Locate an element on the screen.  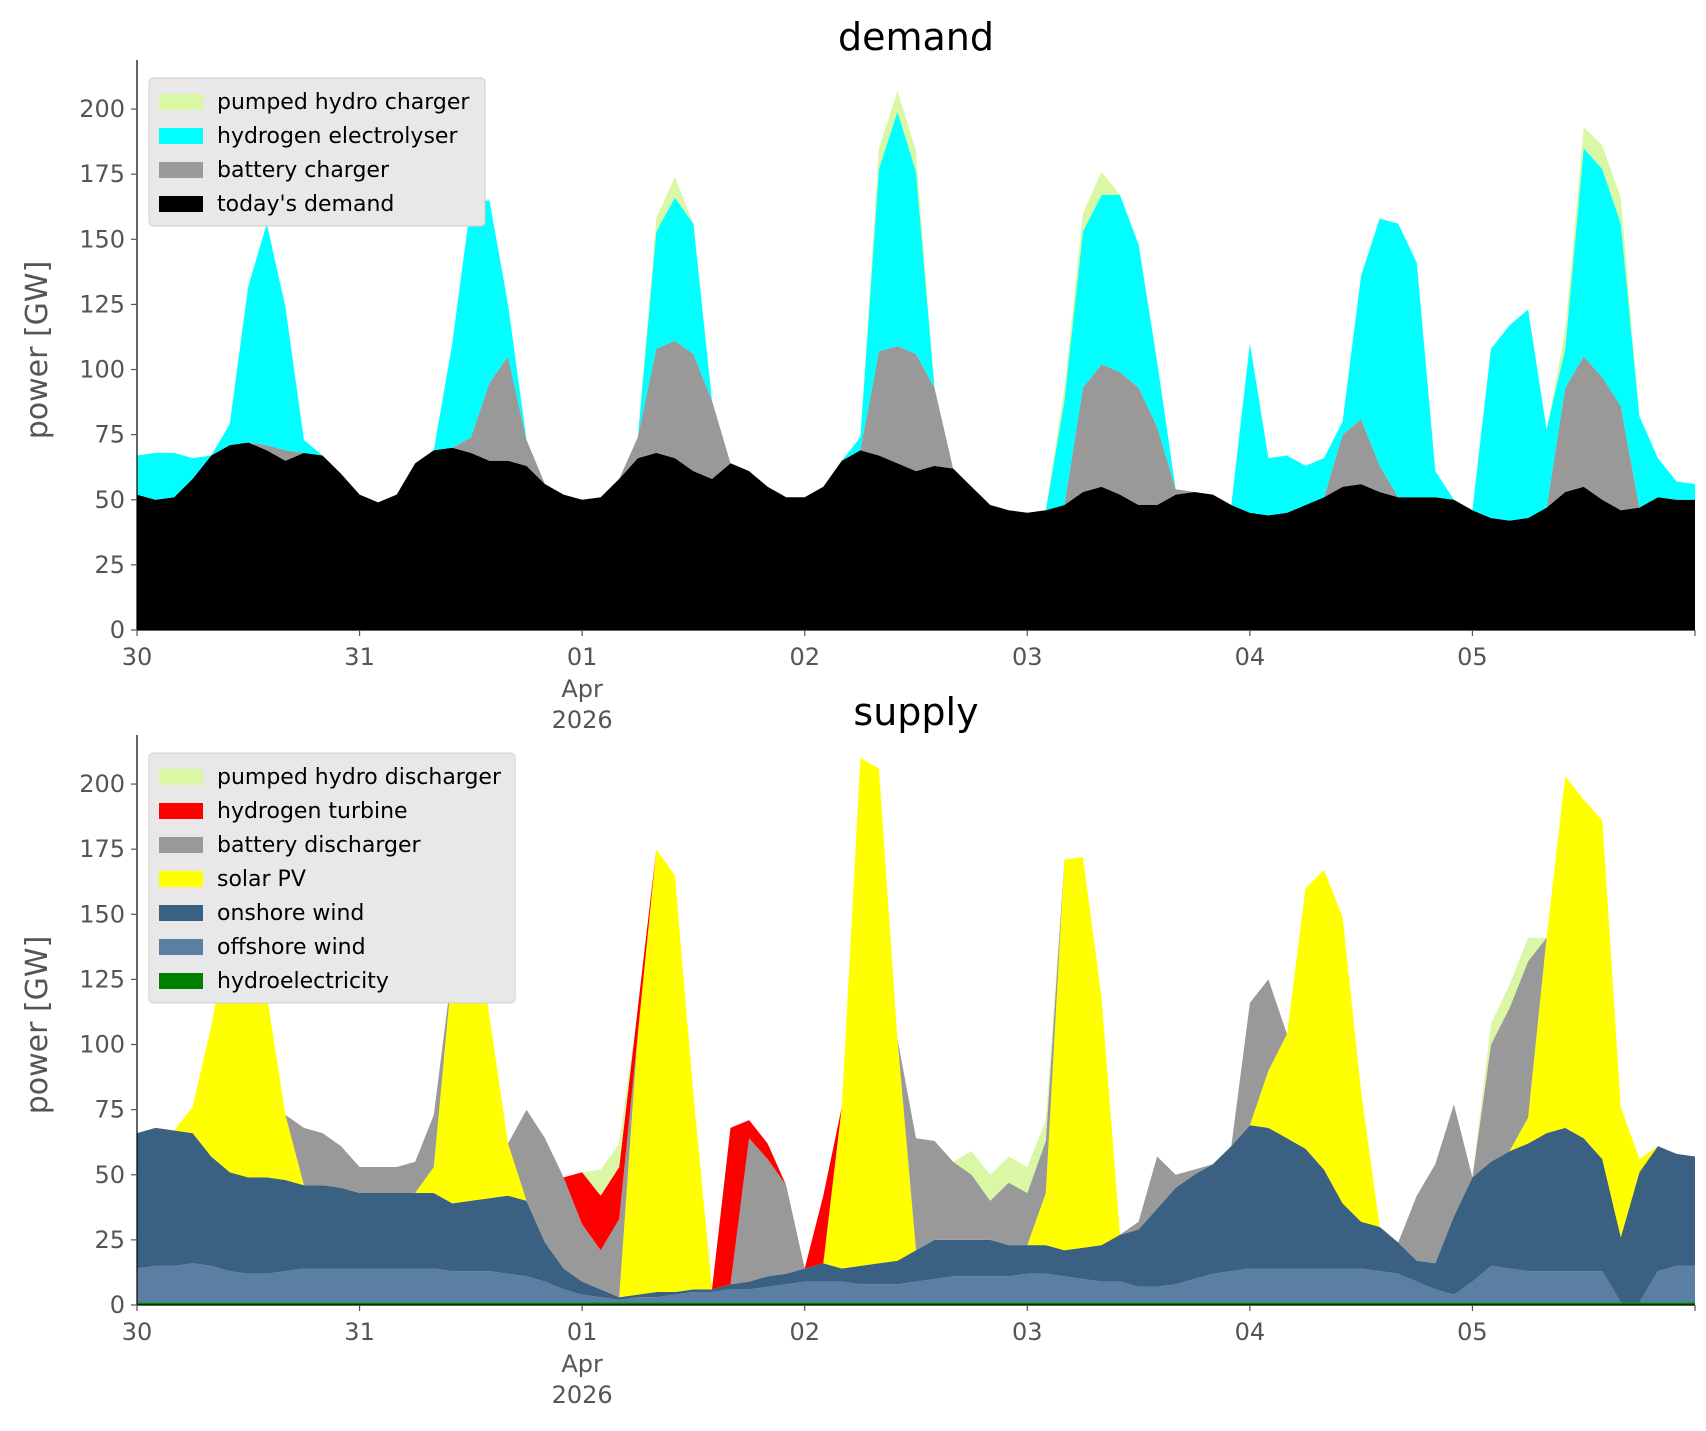
legend-swatch-hydrogen-turbine is located at coordinates (181, 811).